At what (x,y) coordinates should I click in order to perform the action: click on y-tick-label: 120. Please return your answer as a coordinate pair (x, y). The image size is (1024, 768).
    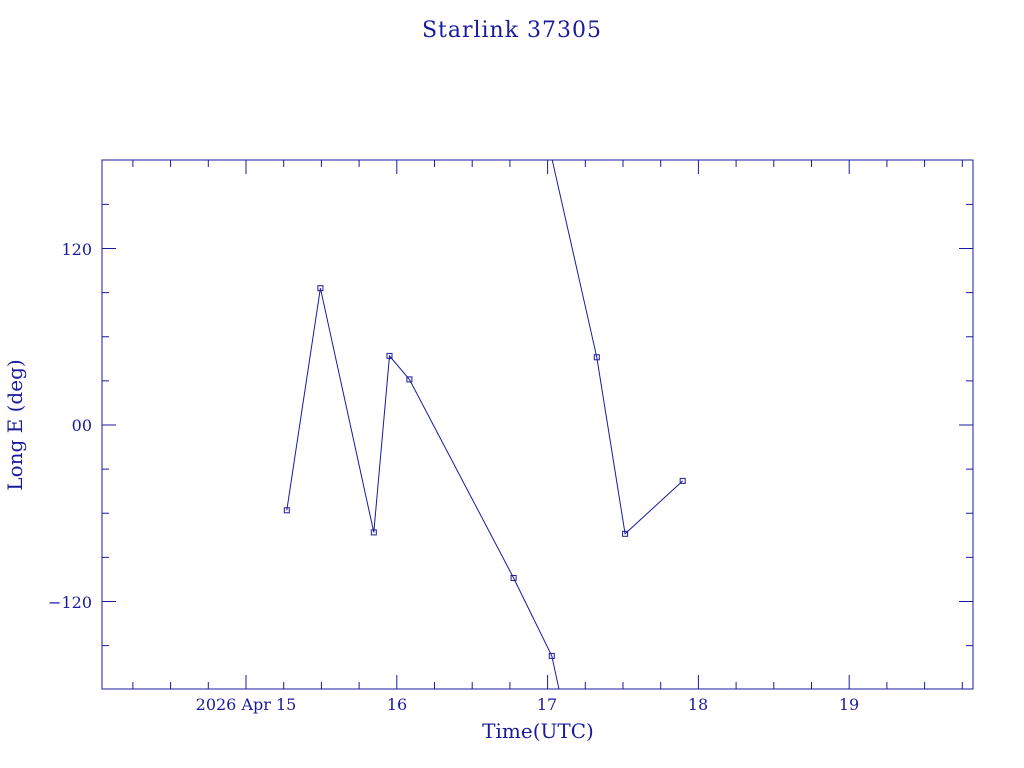
    Looking at the image, I should click on (76, 249).